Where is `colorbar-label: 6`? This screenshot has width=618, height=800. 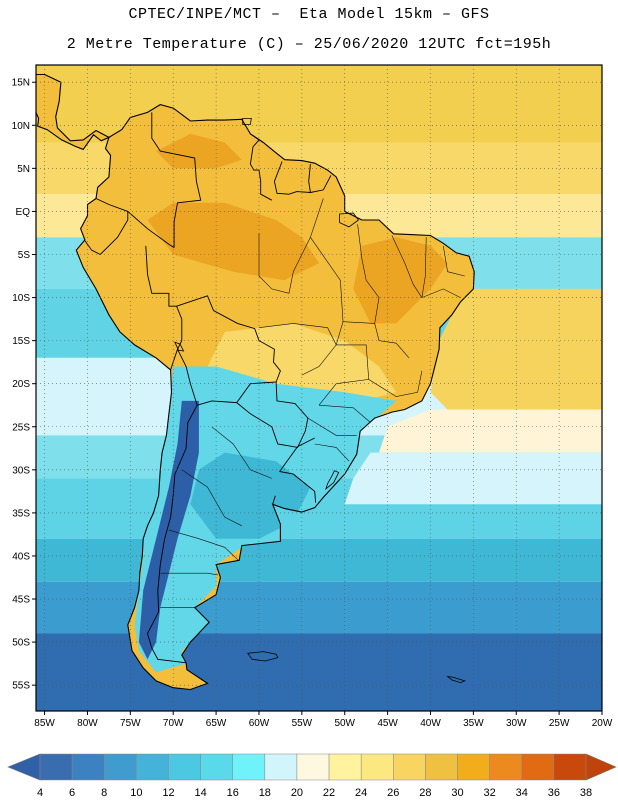 colorbar-label: 6 is located at coordinates (72, 793).